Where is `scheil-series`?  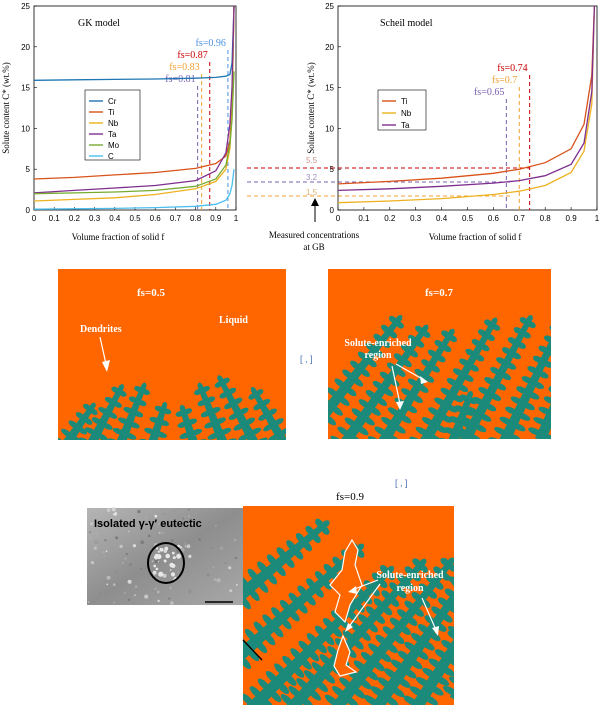 scheil-series is located at coordinates (467, 105).